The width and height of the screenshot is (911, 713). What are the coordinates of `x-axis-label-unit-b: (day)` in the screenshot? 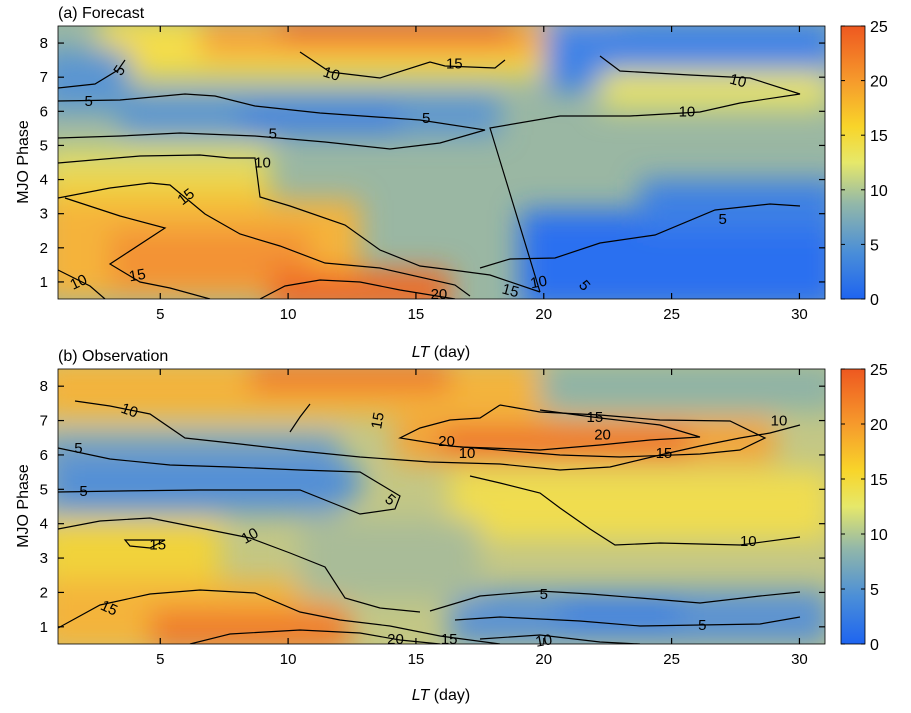 It's located at (449, 695).